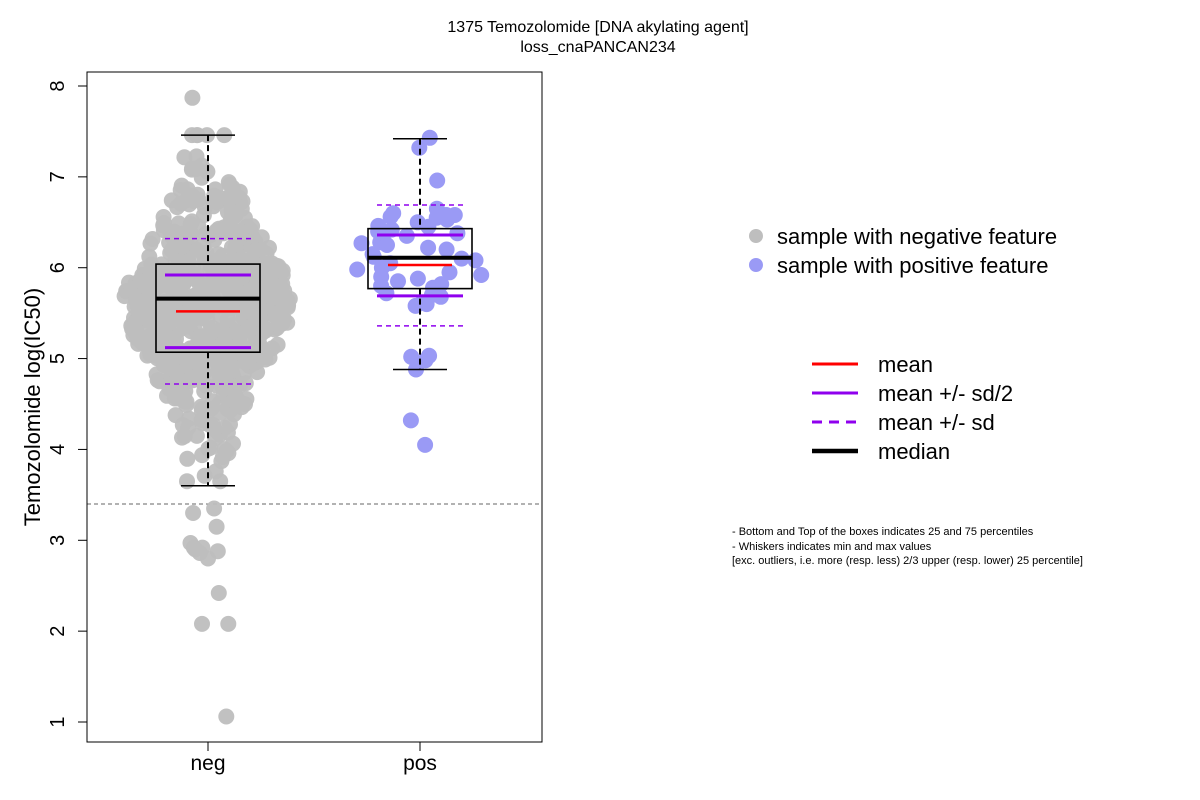  Describe the element at coordinates (420, 763) in the screenshot. I see `x-tick-label: pos` at that location.